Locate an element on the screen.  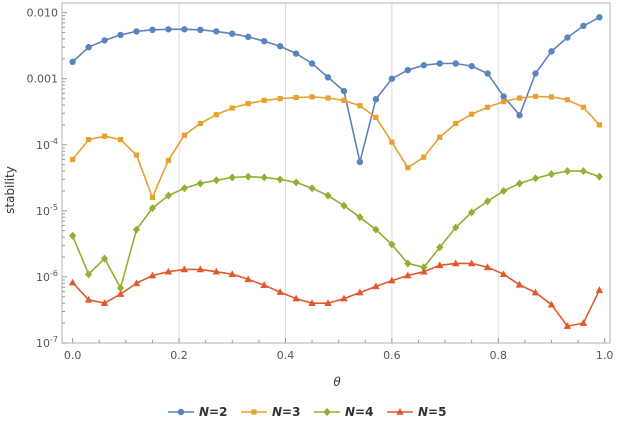
legend-item: N=3 is located at coordinates (270, 412).